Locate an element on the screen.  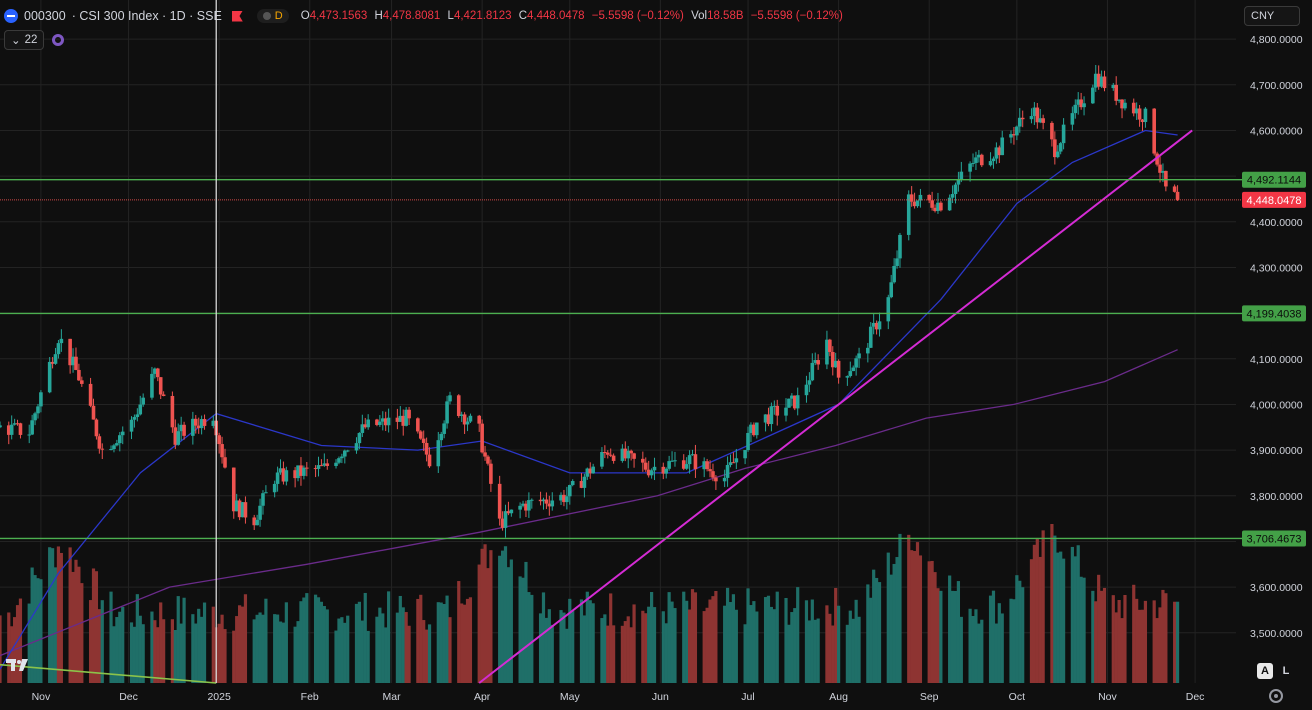
auto-scale-button: A is located at coordinates (1265, 671).